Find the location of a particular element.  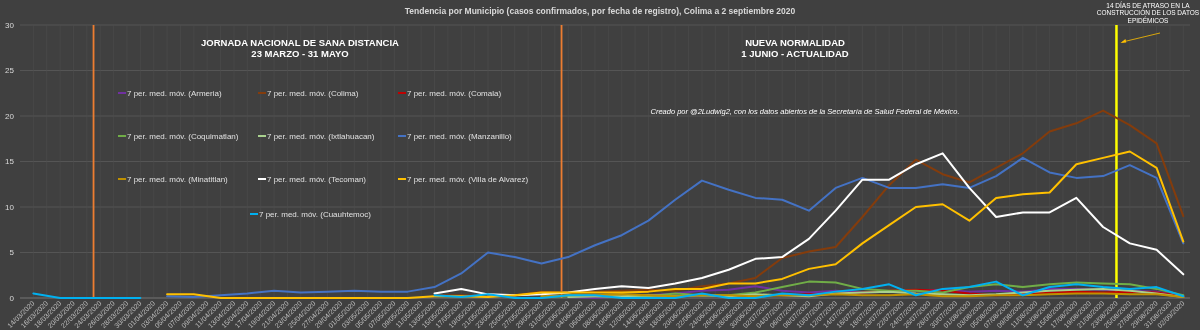

legend-label: 7 per. med. móv. (Ixtlahuacan) is located at coordinates (321, 136).